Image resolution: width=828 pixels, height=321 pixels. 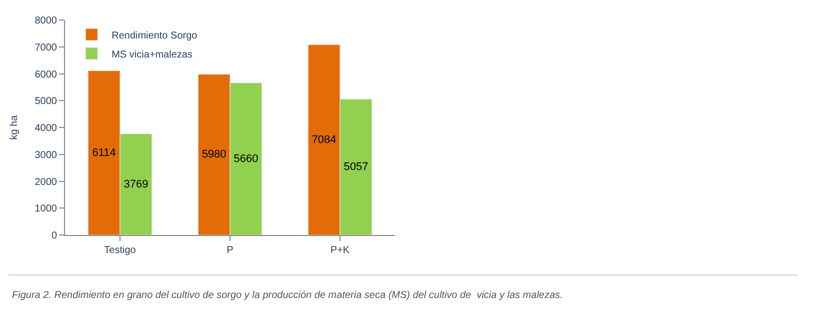 I want to click on x-tick-label: Testigo, so click(x=120, y=250).